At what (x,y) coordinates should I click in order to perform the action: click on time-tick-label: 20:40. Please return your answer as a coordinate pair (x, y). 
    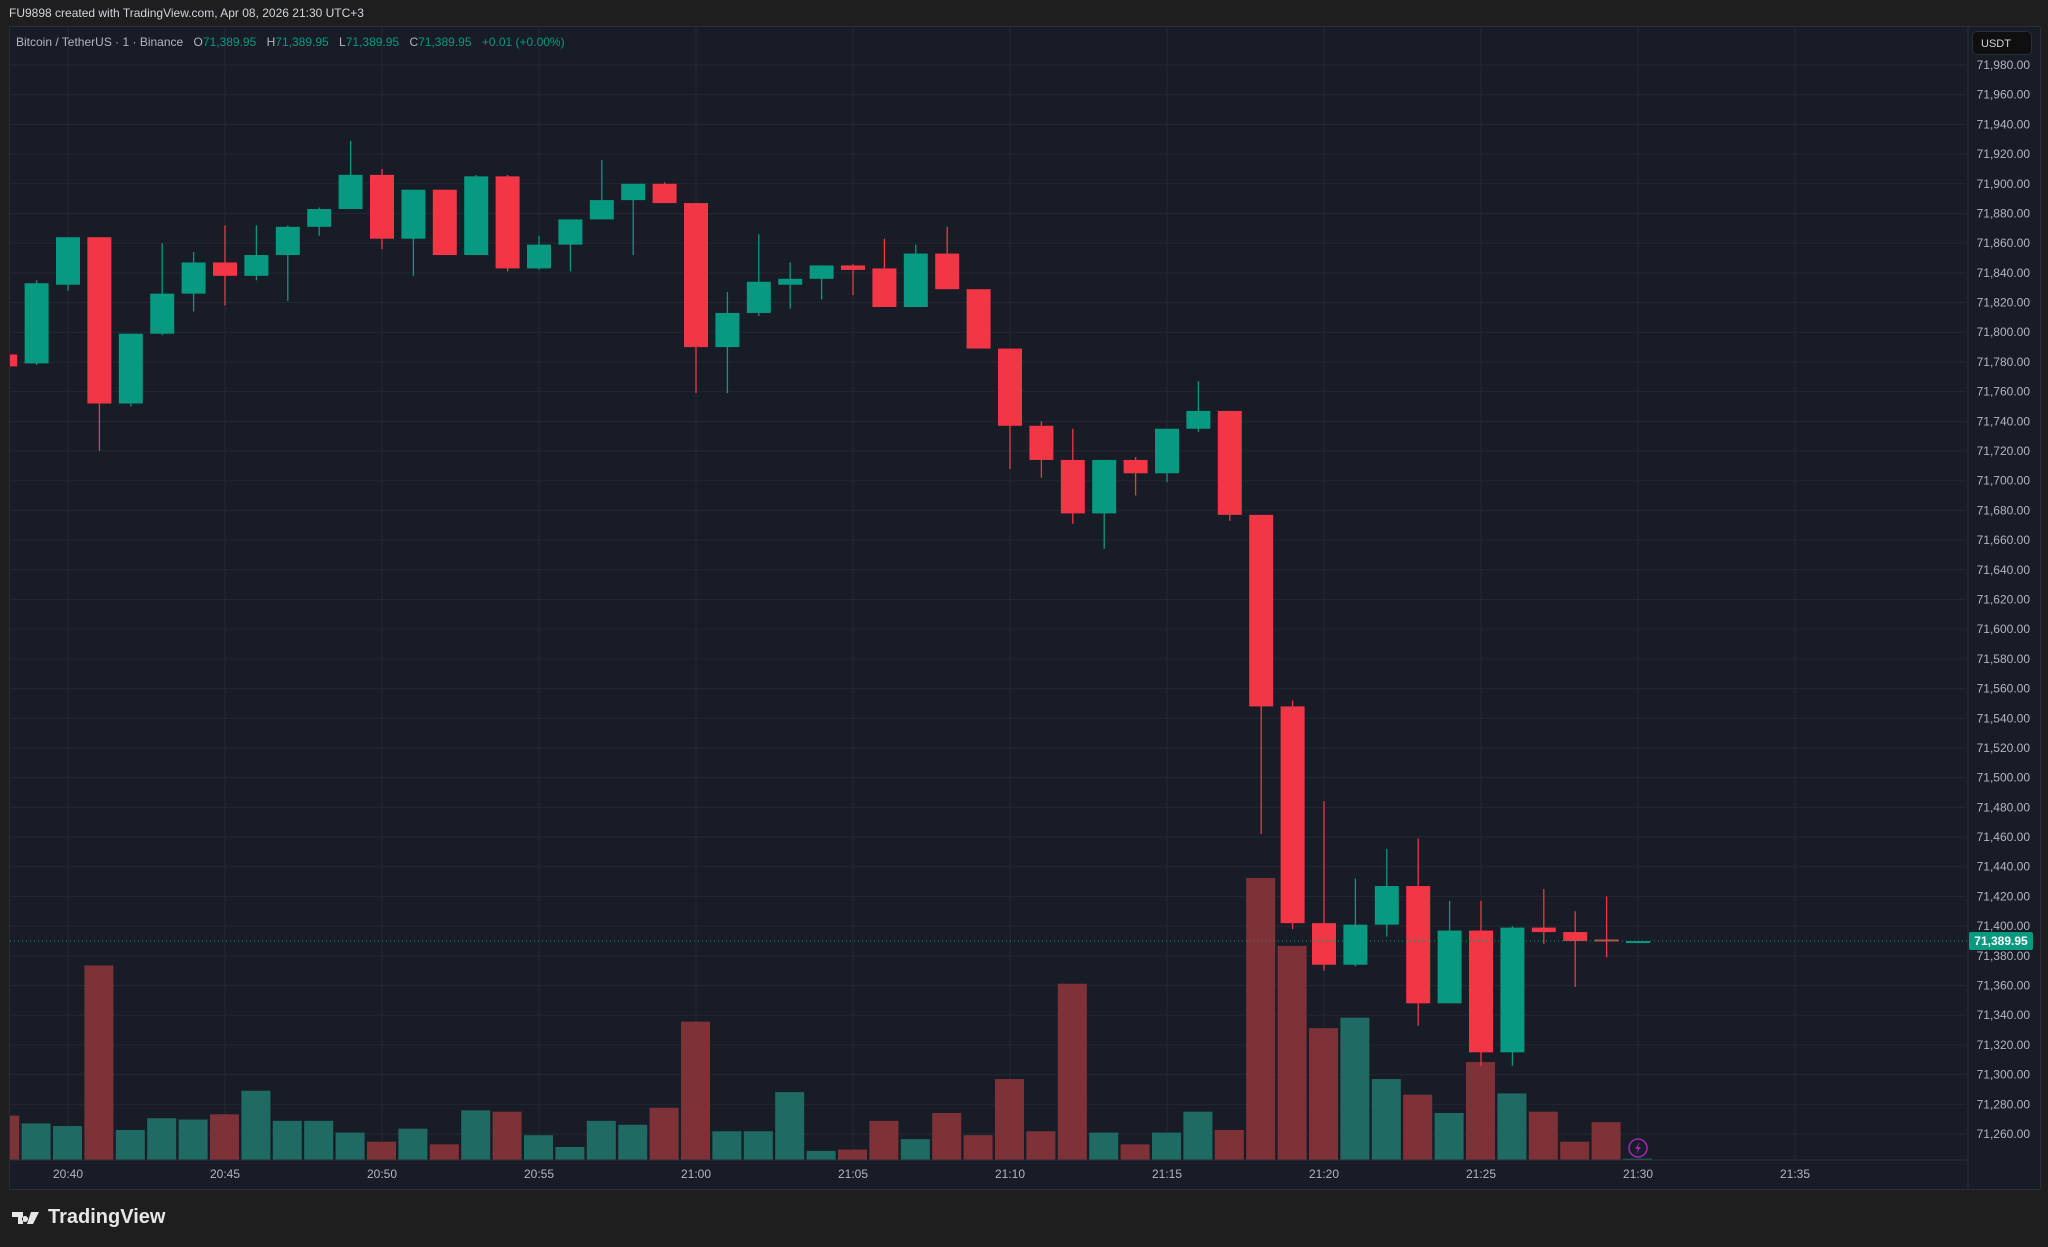
    Looking at the image, I should click on (68, 1174).